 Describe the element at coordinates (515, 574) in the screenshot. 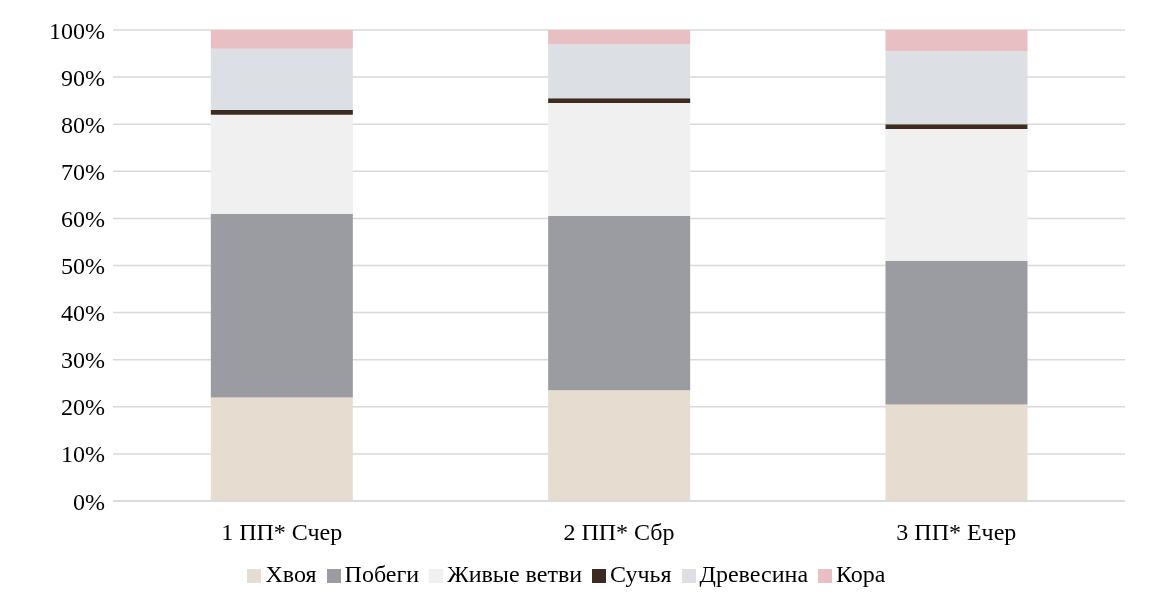

I see `legend-label: Живые ветви` at that location.